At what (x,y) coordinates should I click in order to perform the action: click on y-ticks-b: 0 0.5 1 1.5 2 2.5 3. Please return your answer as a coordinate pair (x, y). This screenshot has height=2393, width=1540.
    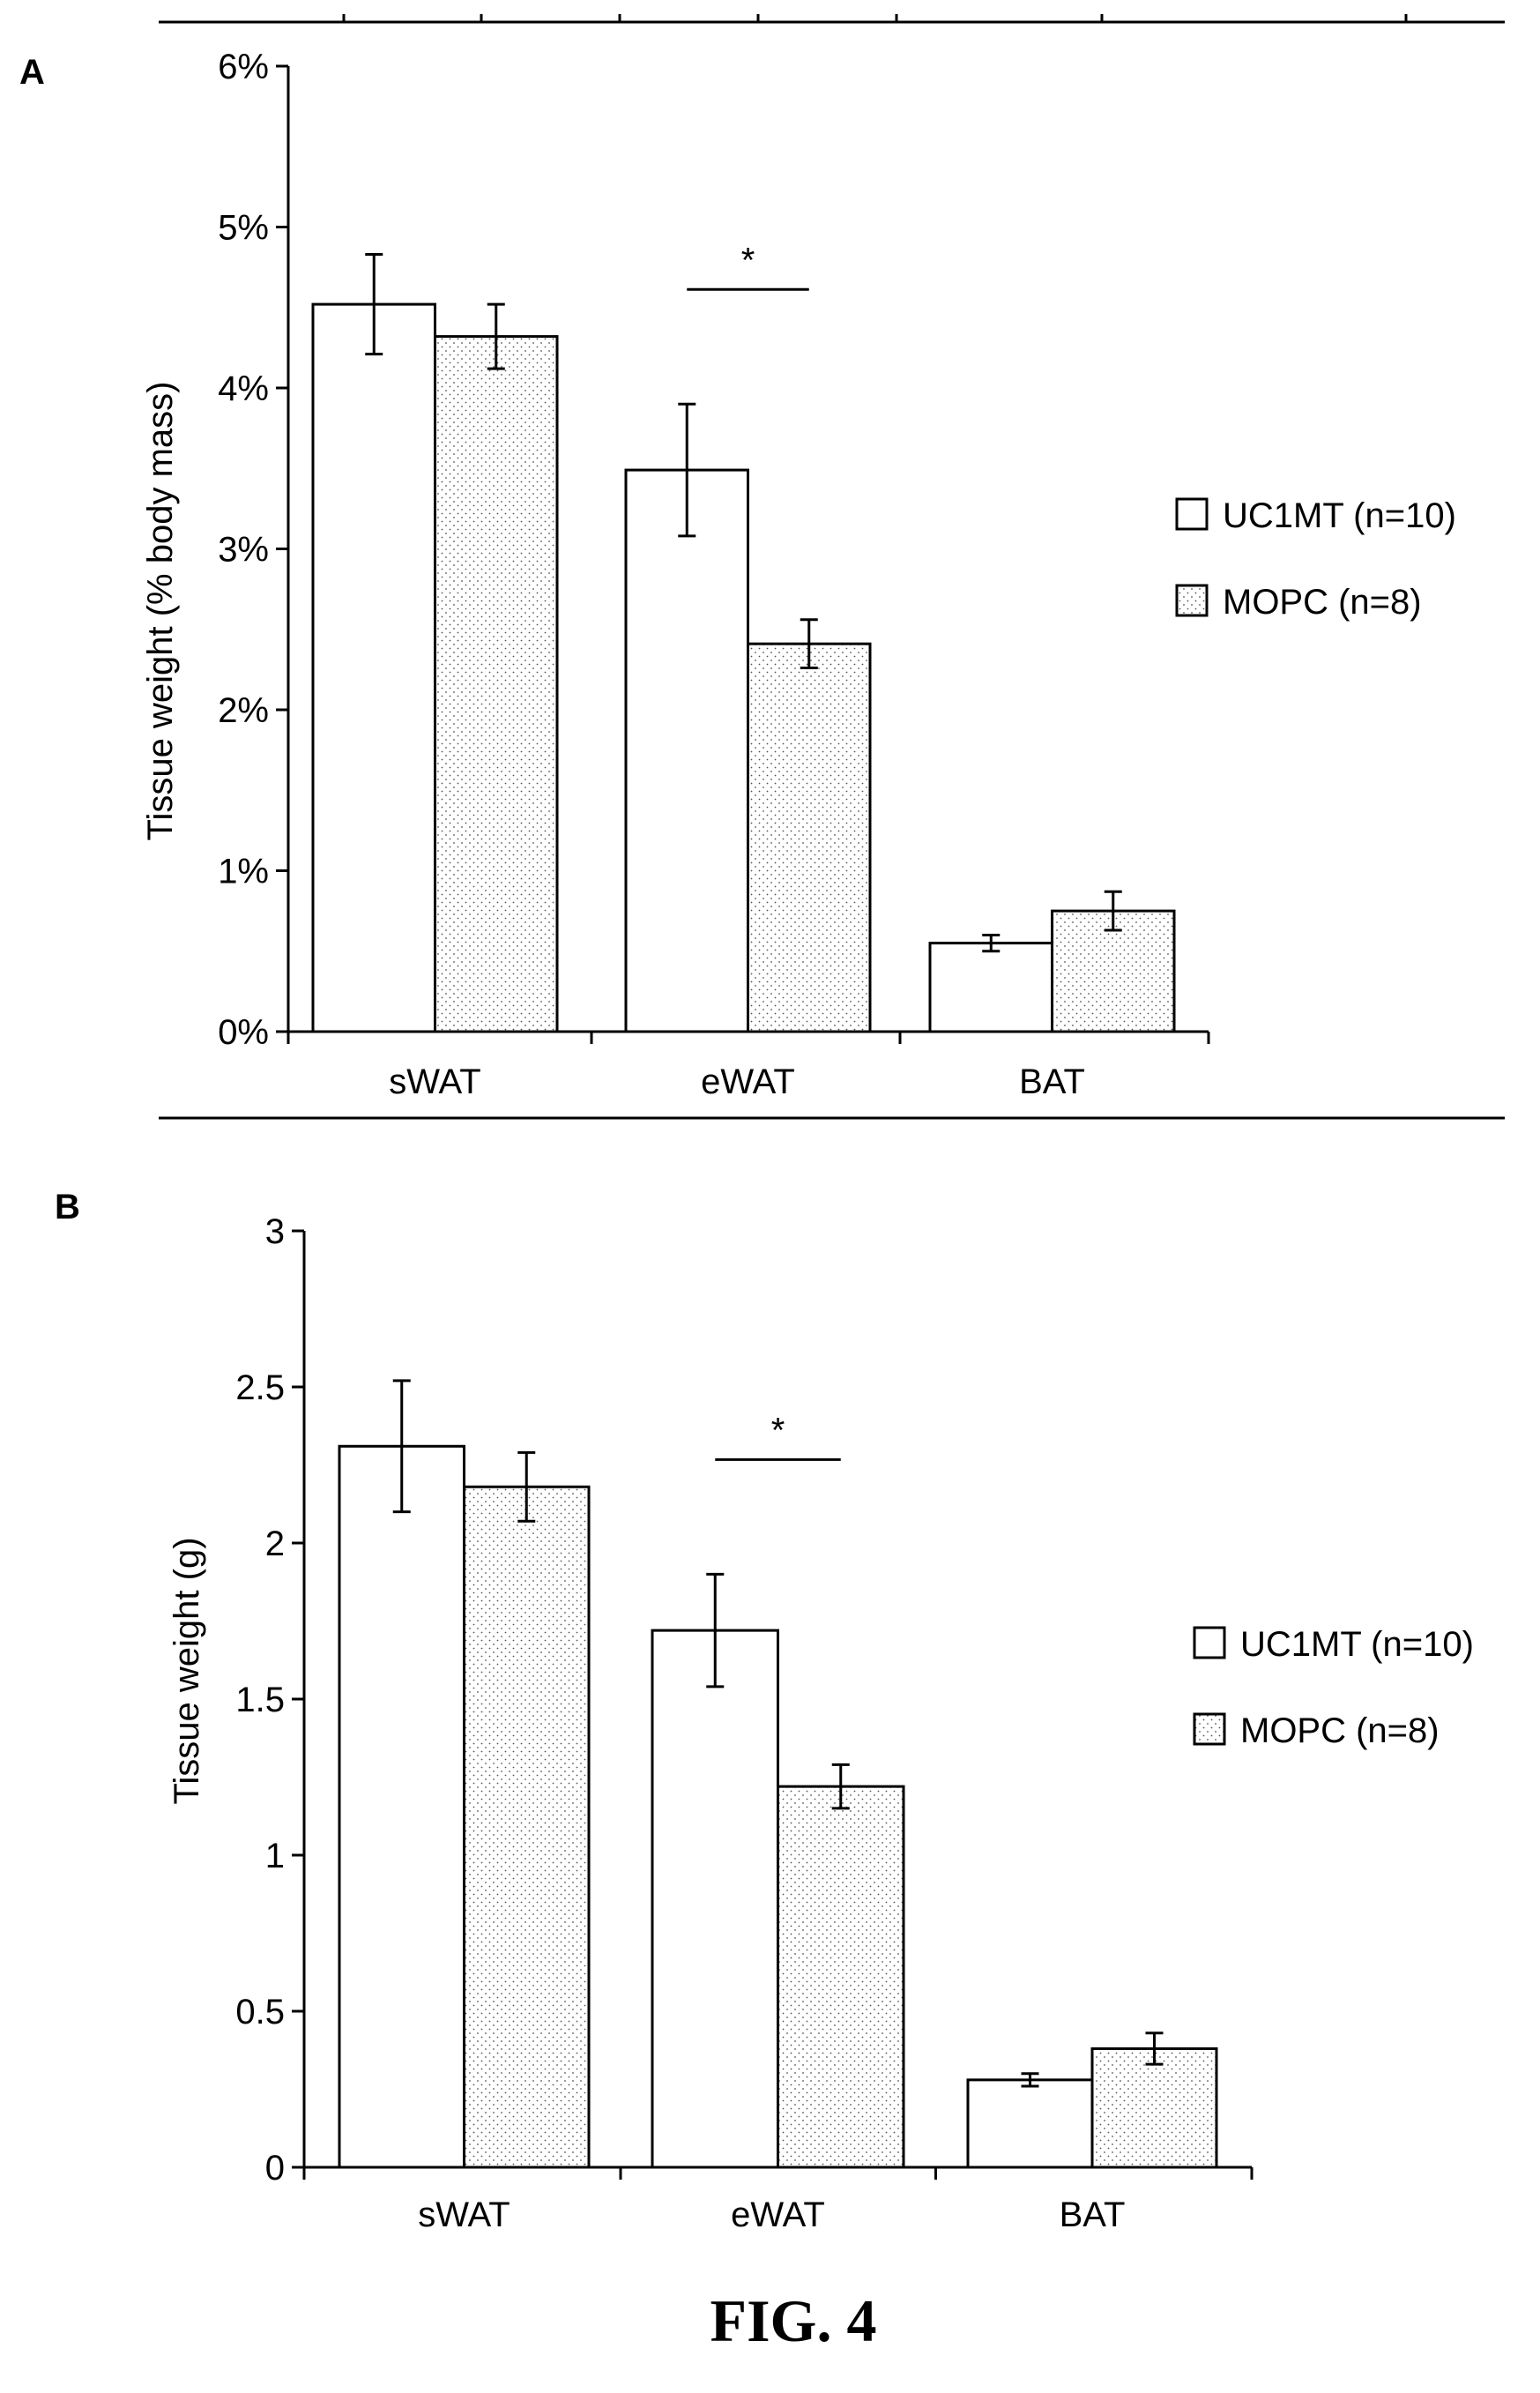
    Looking at the image, I should click on (269, 1700).